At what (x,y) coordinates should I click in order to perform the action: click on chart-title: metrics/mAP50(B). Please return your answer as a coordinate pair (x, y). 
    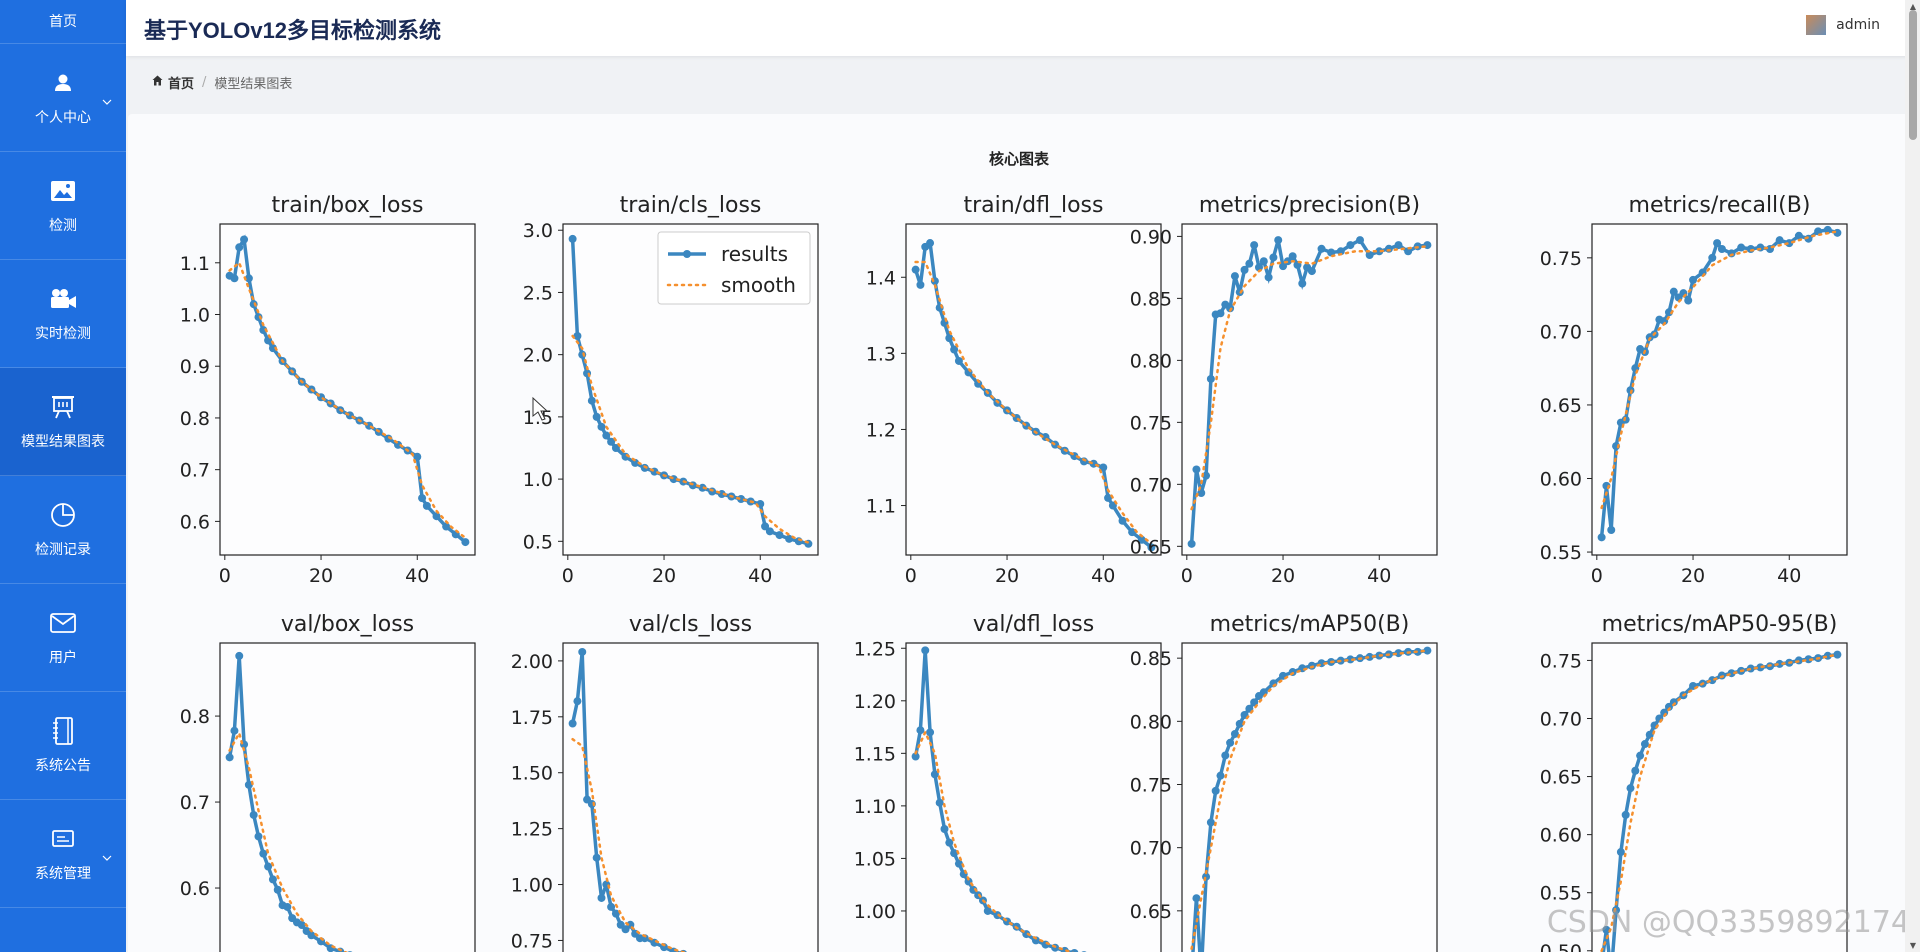
    Looking at the image, I should click on (1310, 624).